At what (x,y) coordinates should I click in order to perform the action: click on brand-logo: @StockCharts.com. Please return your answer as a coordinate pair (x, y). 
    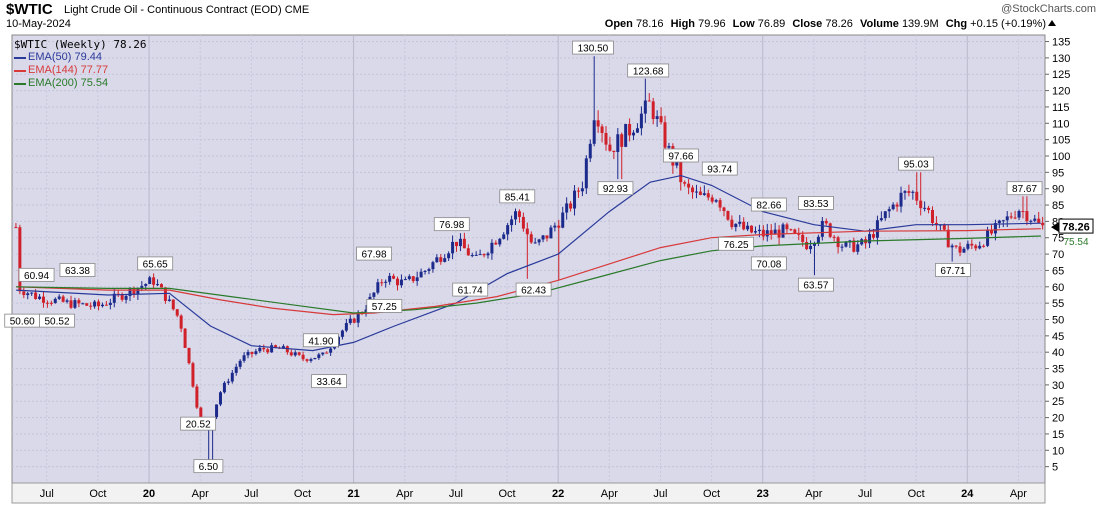
    Looking at the image, I should click on (1048, 9).